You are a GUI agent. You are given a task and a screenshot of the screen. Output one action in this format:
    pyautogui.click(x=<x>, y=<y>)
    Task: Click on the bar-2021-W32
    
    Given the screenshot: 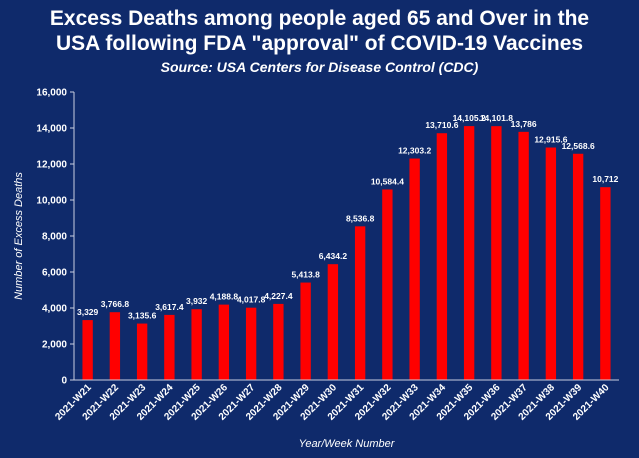 What is the action you would take?
    pyautogui.click(x=387, y=284)
    